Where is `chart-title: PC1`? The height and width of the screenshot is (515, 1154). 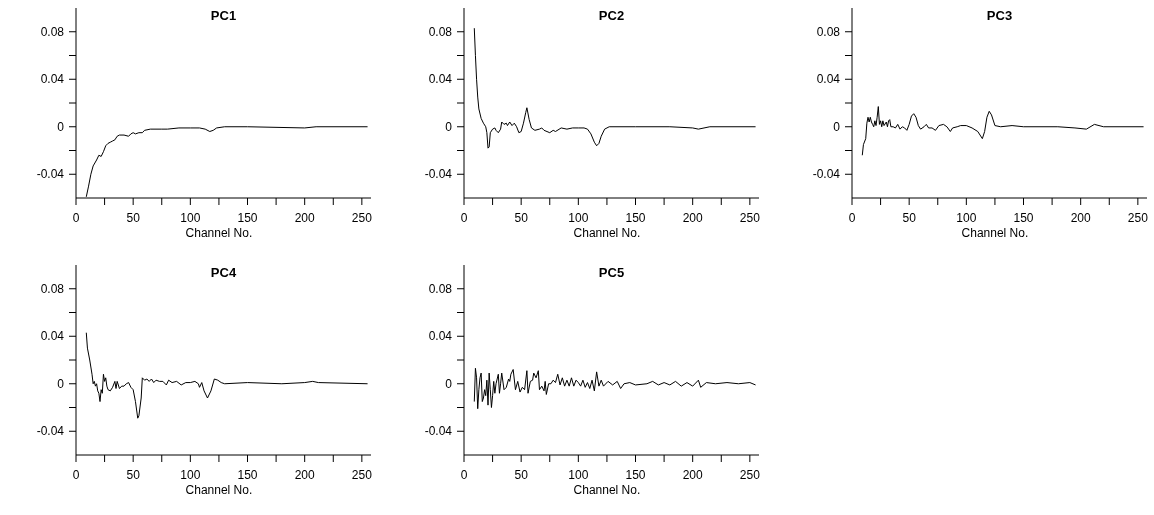 chart-title: PC1 is located at coordinates (223, 15).